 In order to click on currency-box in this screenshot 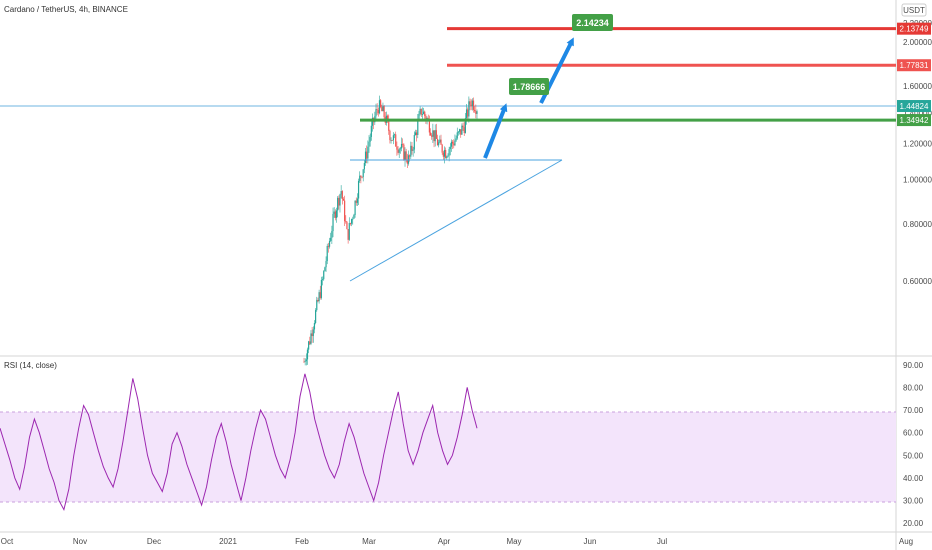, I will do `click(914, 10)`.